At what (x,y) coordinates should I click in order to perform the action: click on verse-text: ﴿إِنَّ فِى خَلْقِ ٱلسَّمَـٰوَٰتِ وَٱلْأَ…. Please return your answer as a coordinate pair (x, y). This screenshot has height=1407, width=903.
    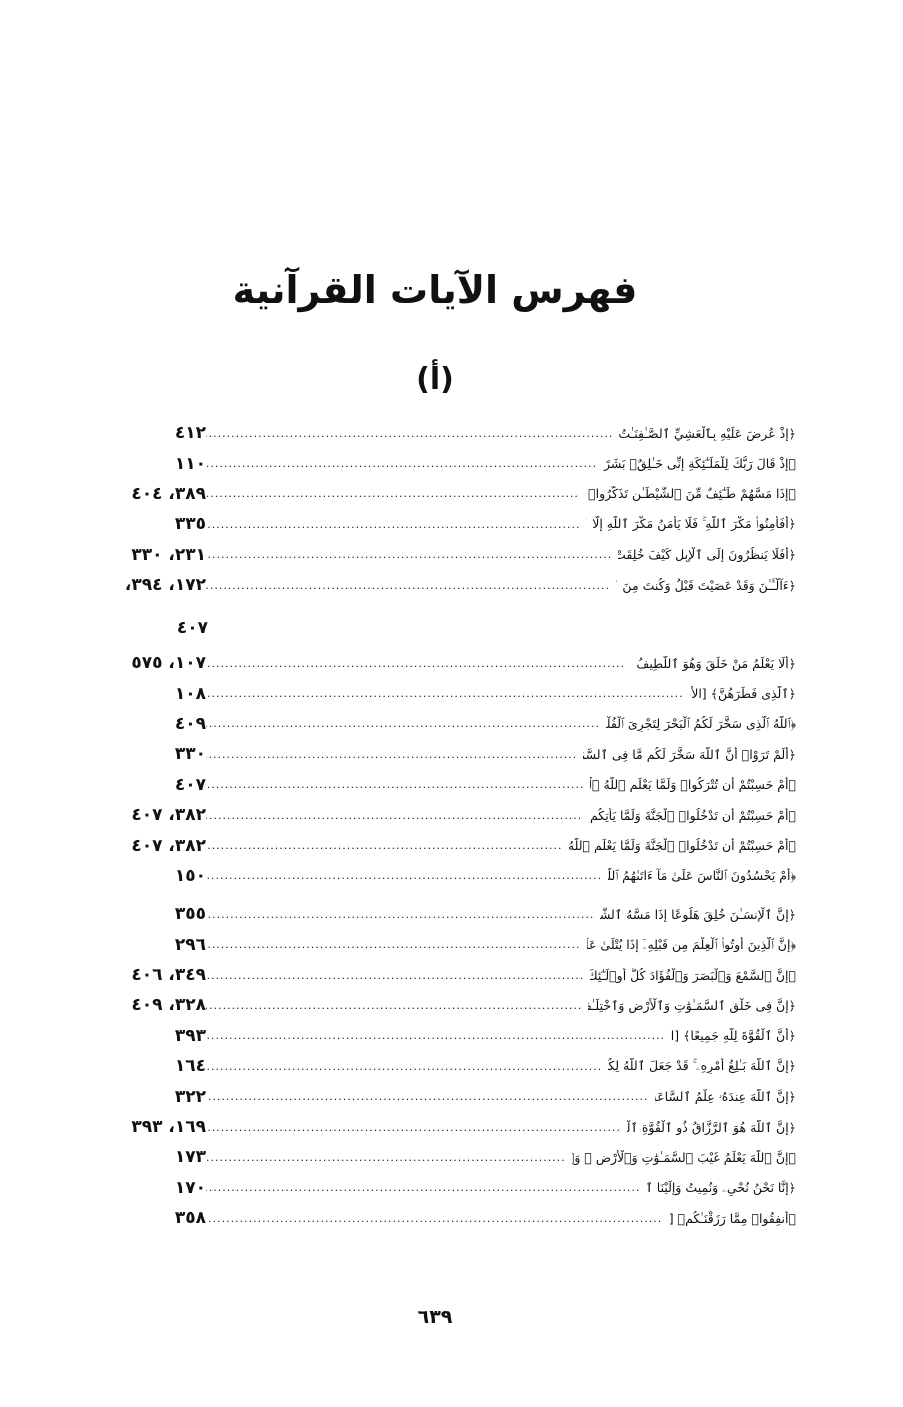
    Looking at the image, I should click on (692, 1005).